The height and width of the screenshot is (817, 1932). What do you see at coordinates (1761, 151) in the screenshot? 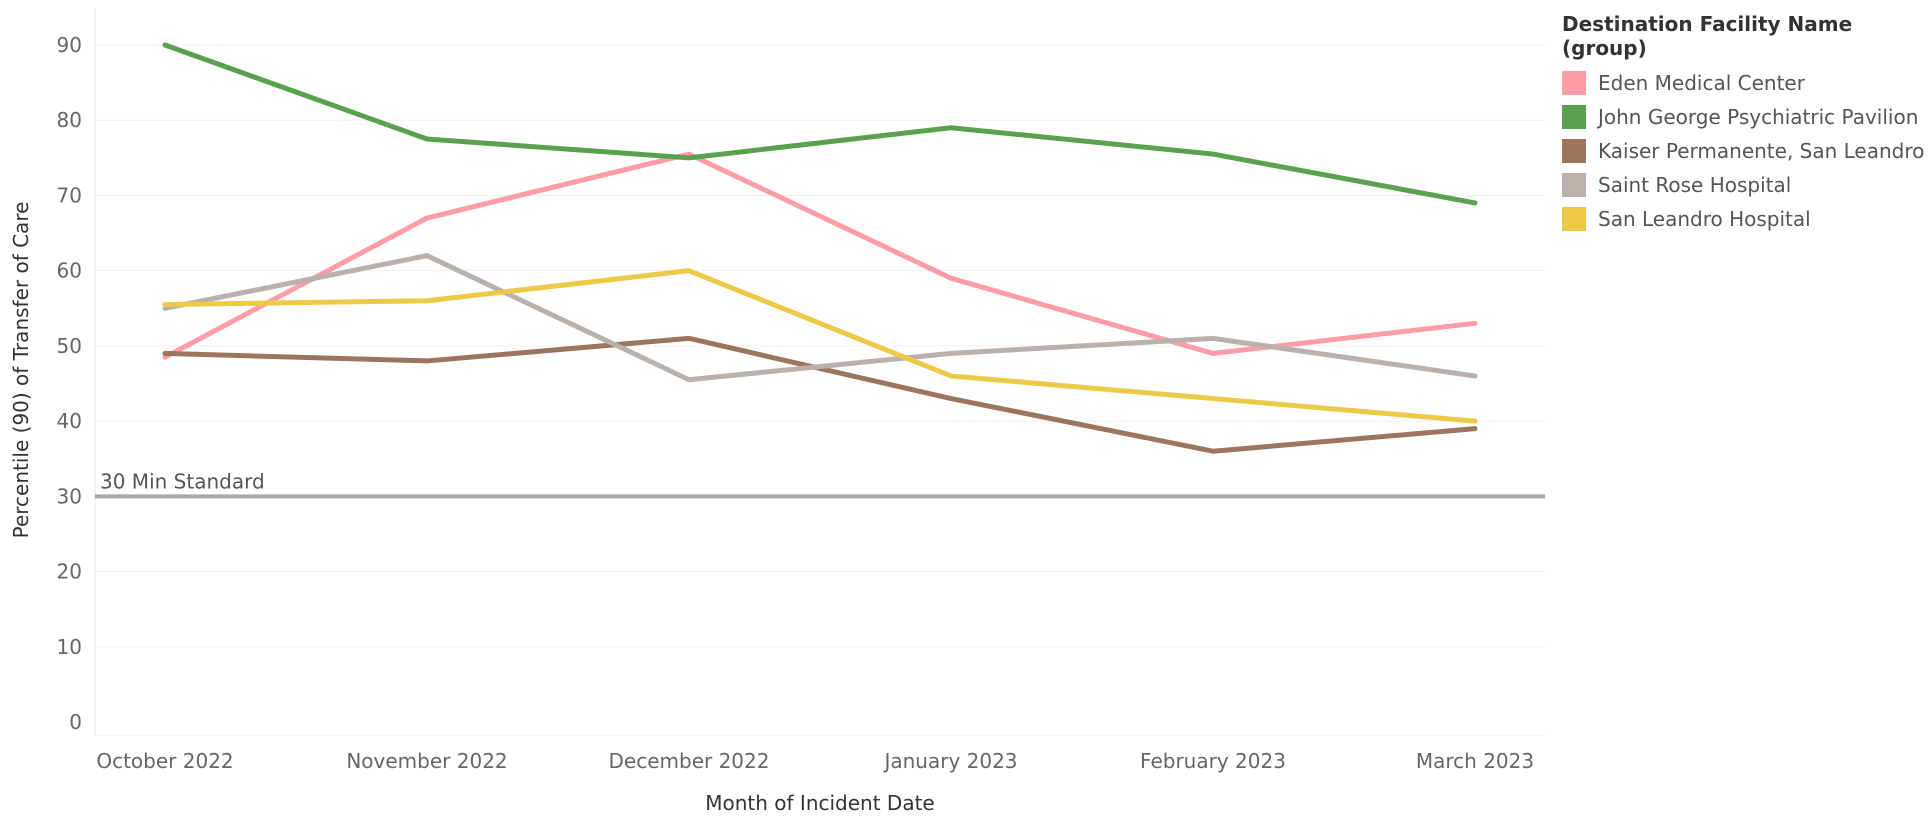
I see `legend-label: Kaiser Permanente, San Leandro` at bounding box center [1761, 151].